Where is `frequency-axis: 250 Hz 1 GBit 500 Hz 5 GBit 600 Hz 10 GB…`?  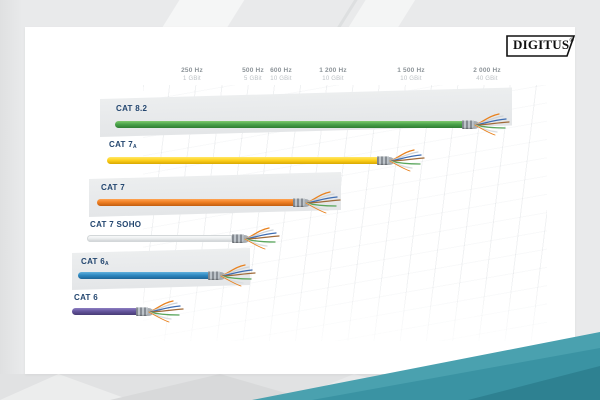 frequency-axis: 250 Hz 1 GBit 500 Hz 5 GBit 600 Hz 10 GB… is located at coordinates (300, 77).